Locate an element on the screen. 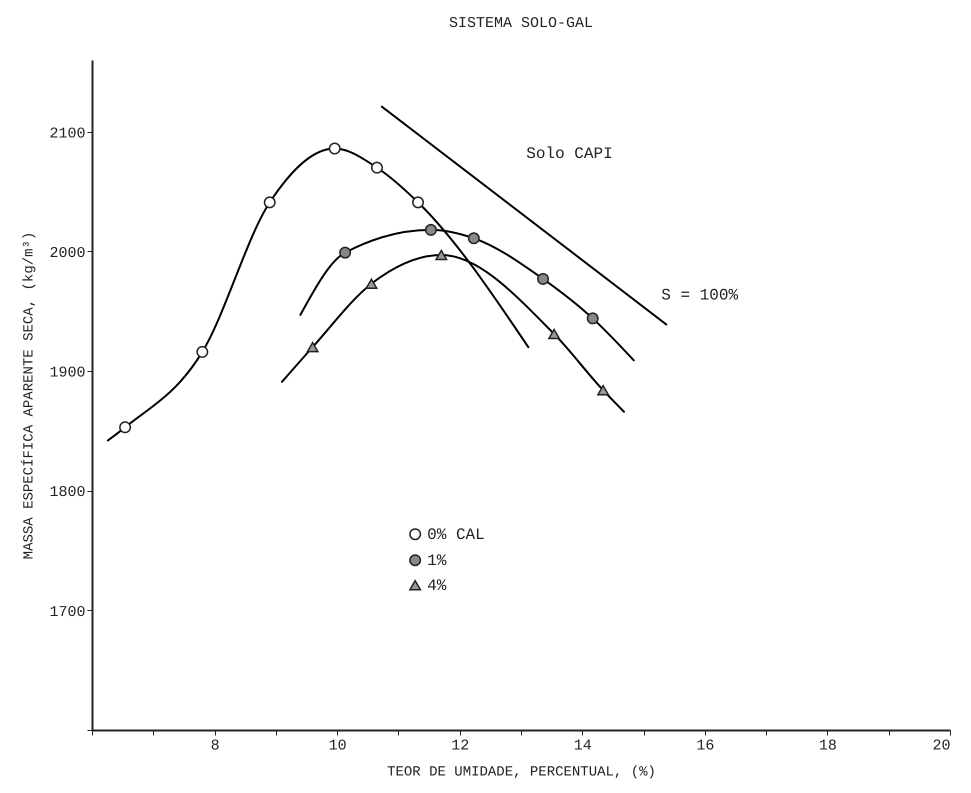  legend-label: 0% CAL is located at coordinates (456, 535).